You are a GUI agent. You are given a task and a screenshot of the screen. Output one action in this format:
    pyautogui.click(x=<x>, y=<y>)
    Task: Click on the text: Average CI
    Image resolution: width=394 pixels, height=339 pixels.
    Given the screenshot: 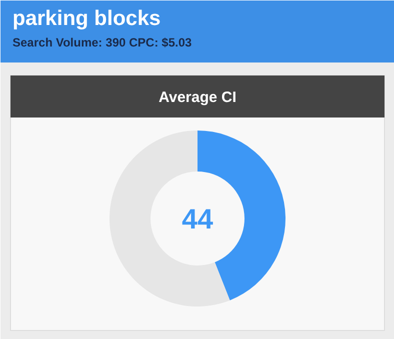 What is the action you would take?
    pyautogui.click(x=197, y=97)
    